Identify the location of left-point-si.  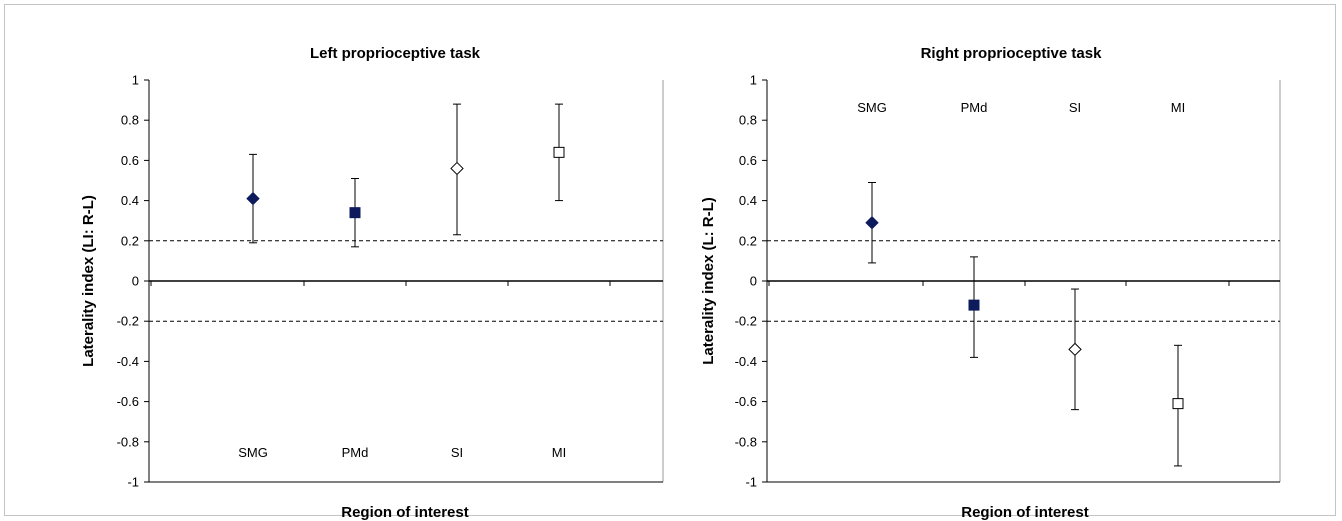
(457, 168).